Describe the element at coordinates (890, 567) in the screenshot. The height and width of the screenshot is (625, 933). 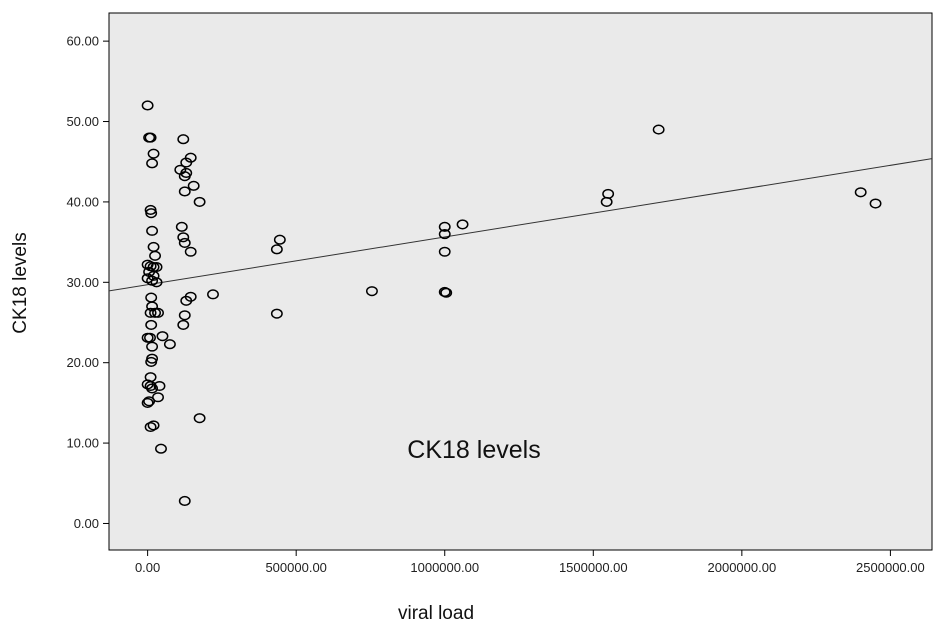
I see `x-tick-label: 2500000.00` at that location.